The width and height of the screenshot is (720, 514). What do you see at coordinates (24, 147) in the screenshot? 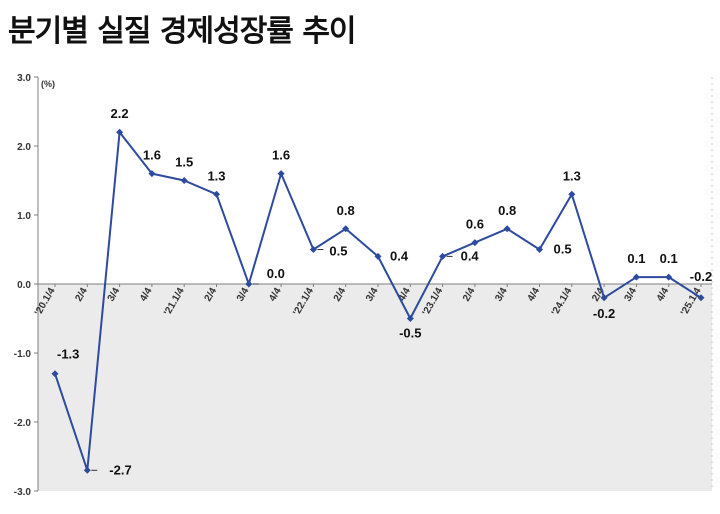
I see `y-tick-label: 2.0` at bounding box center [24, 147].